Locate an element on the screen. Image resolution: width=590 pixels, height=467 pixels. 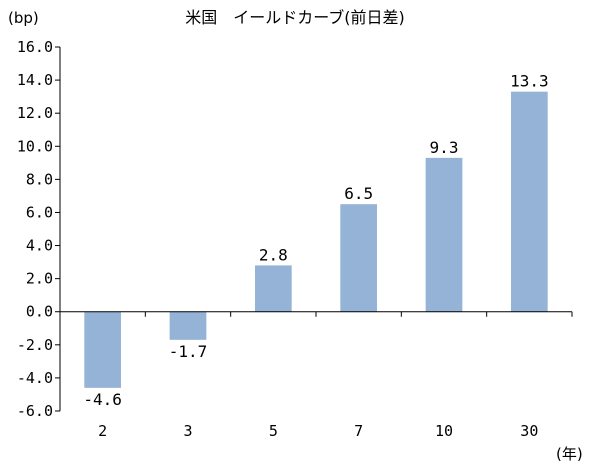
data-label: 9.3 is located at coordinates (444, 147).